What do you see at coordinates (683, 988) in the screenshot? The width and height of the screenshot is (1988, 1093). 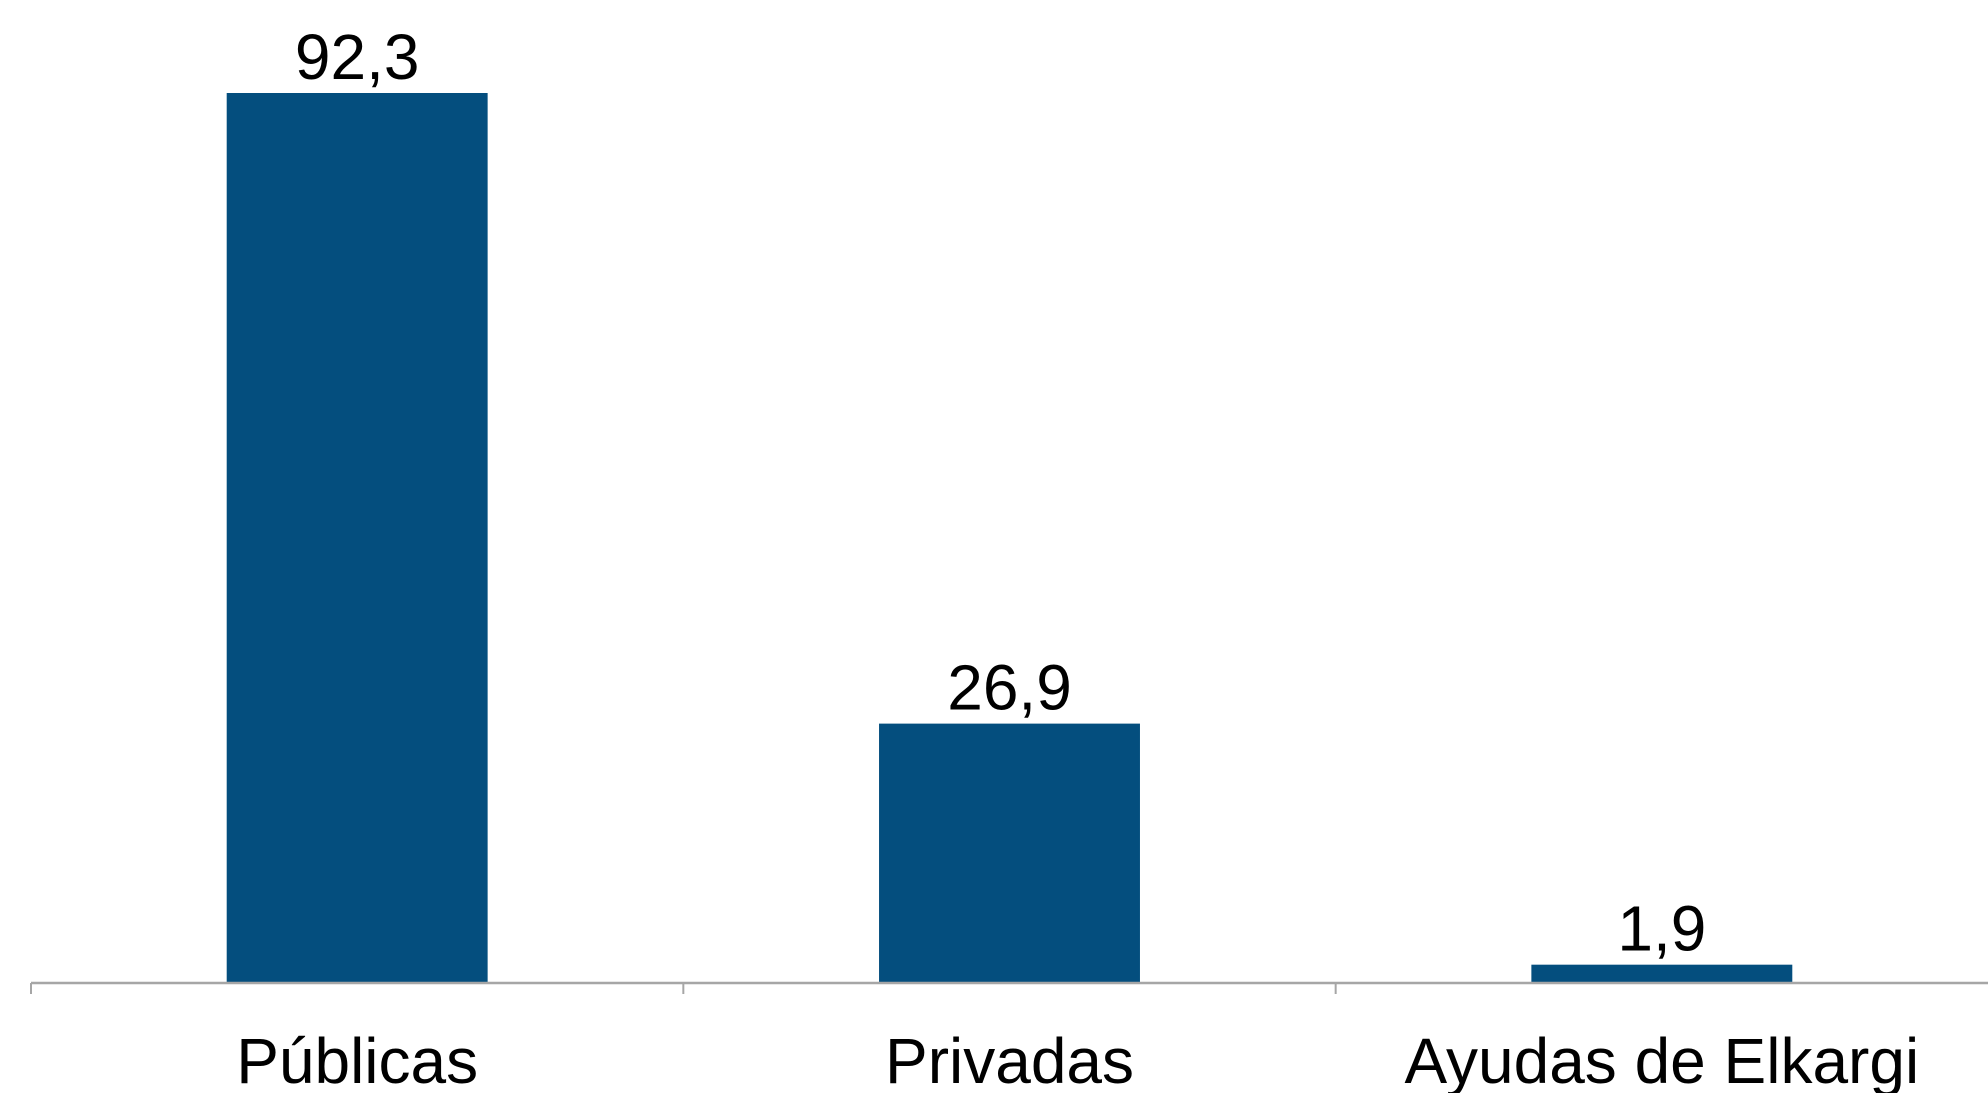 I see `x-axis-ticks` at bounding box center [683, 988].